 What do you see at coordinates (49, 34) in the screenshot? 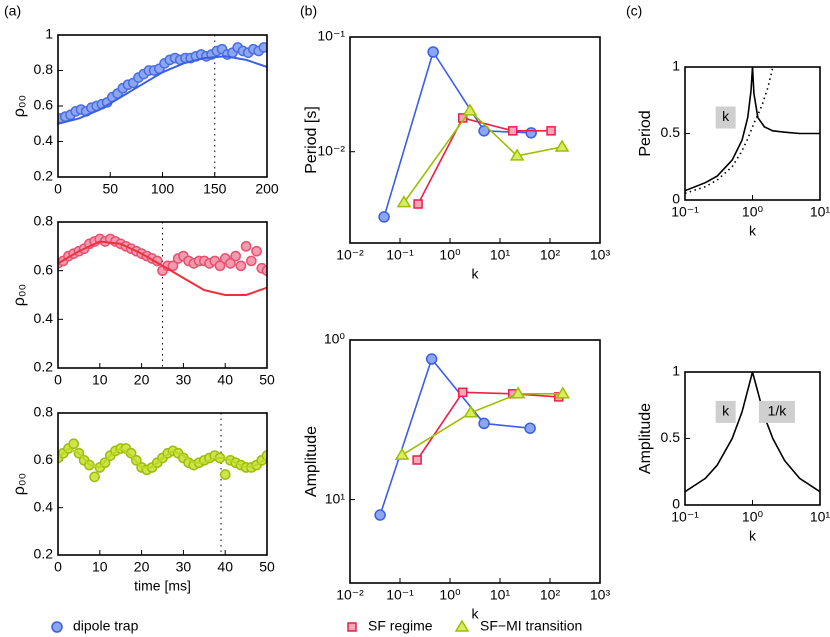
I see `y-tick-label: 1` at bounding box center [49, 34].